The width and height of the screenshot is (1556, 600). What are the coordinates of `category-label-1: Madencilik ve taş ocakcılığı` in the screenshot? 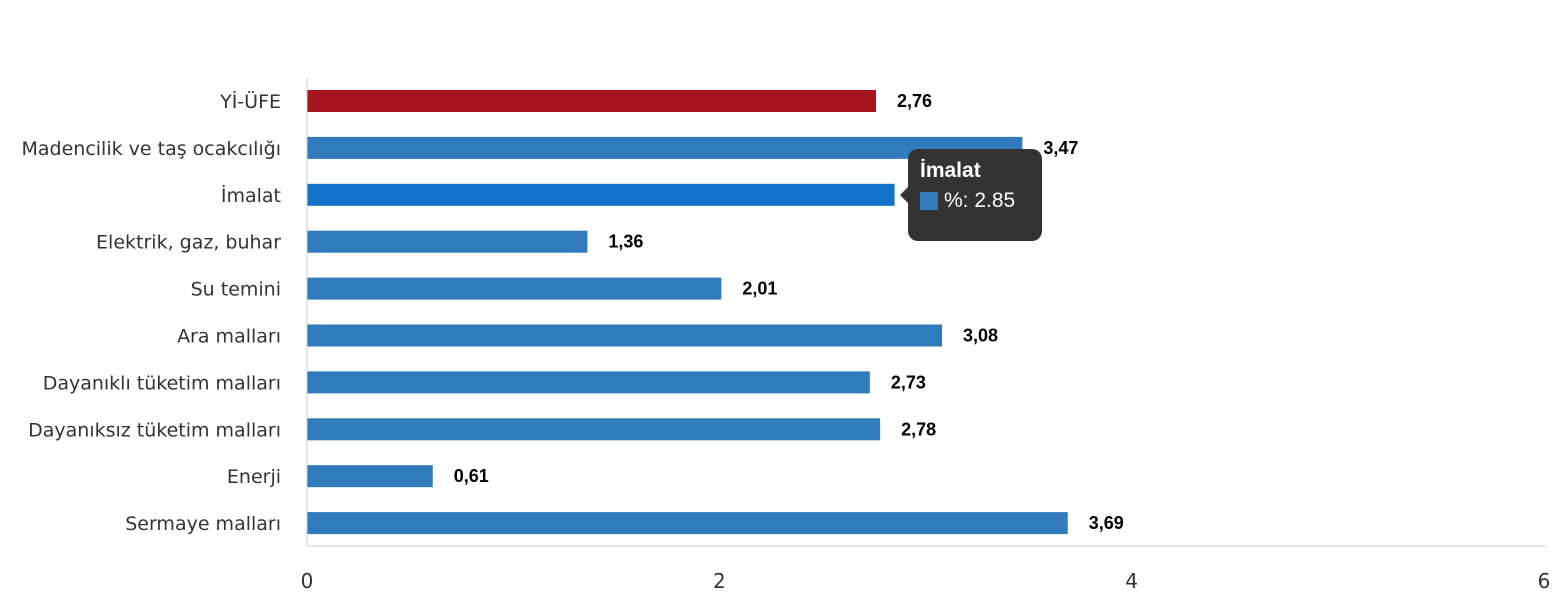 It's located at (152, 149).